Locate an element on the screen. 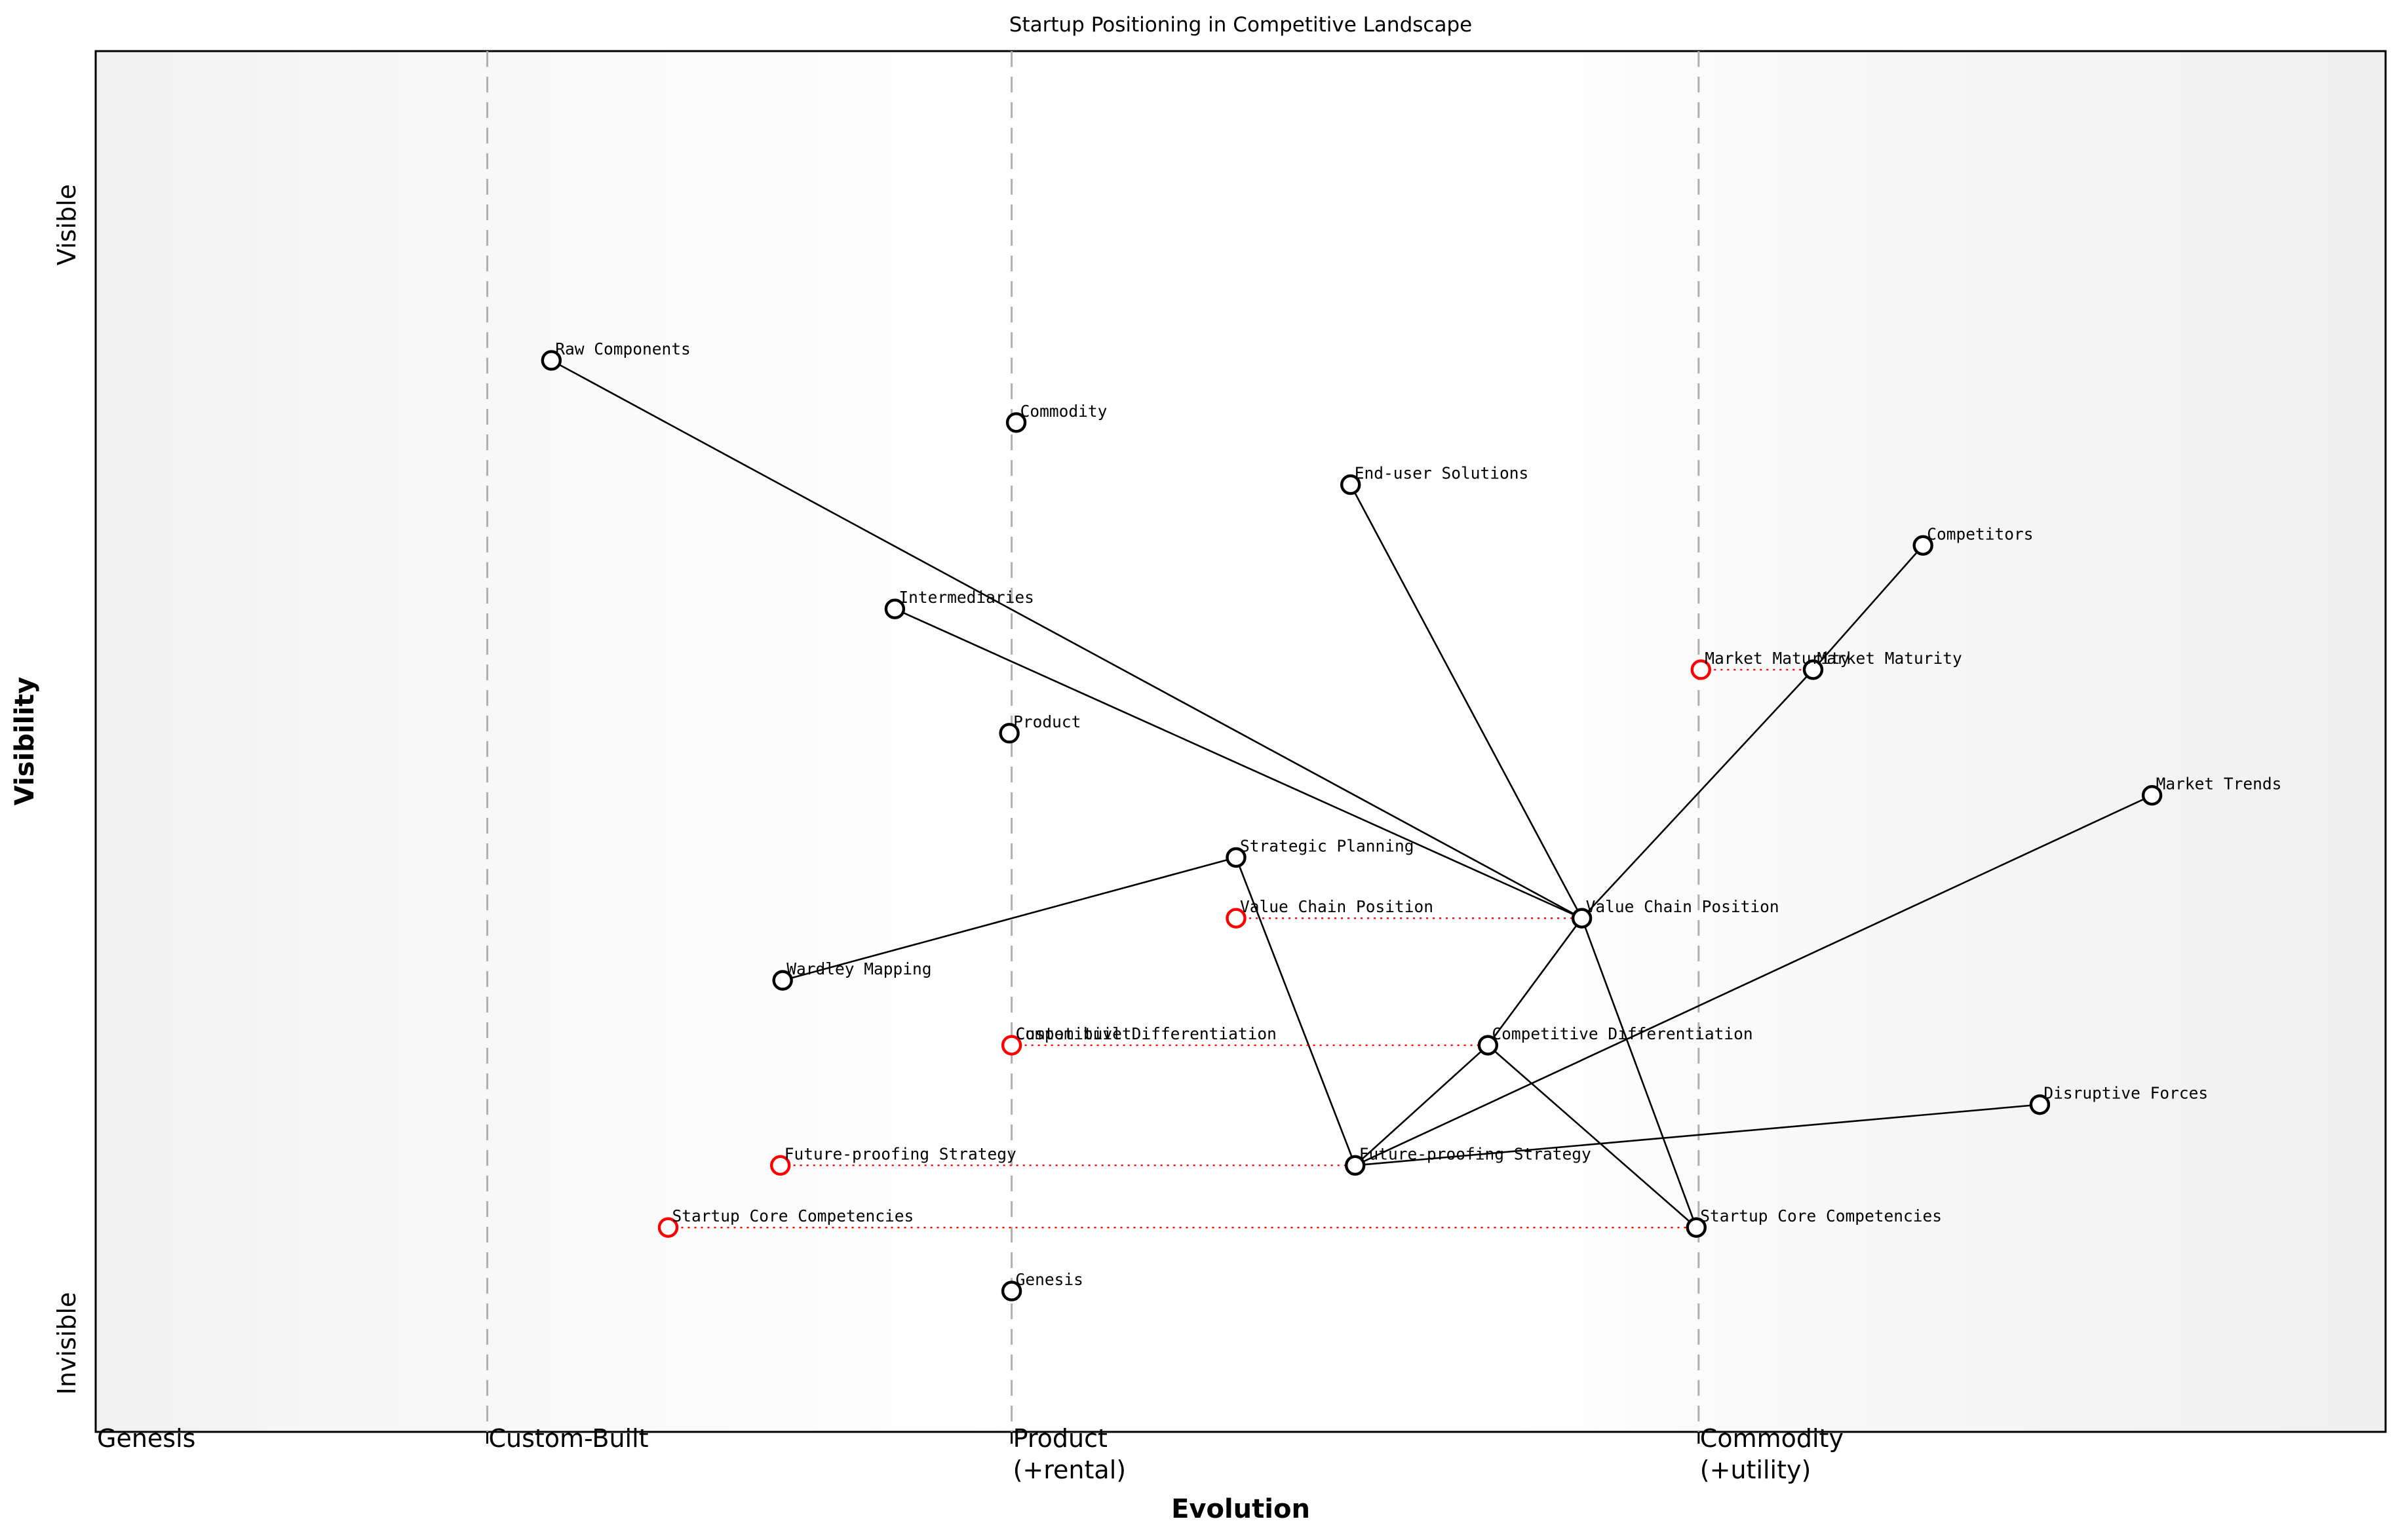  evolve-start-label-market_maturity: Market Maturity is located at coordinates (1777, 658).